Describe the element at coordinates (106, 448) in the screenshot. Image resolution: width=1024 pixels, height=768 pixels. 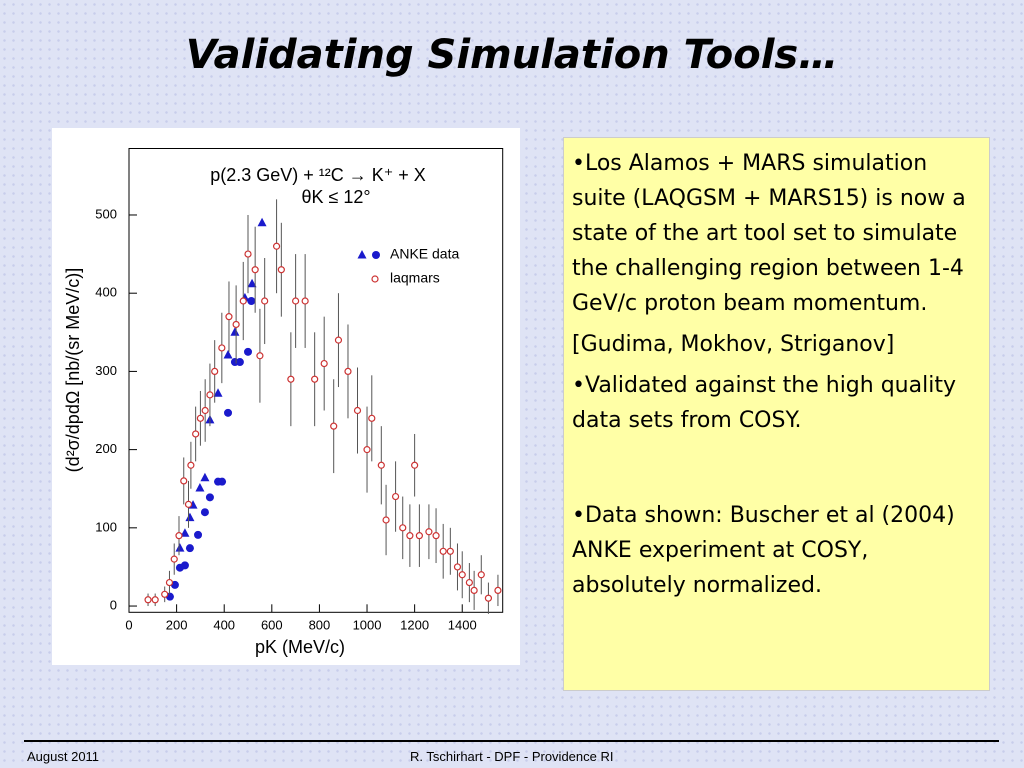
I see `y-tick-label: 200` at that location.